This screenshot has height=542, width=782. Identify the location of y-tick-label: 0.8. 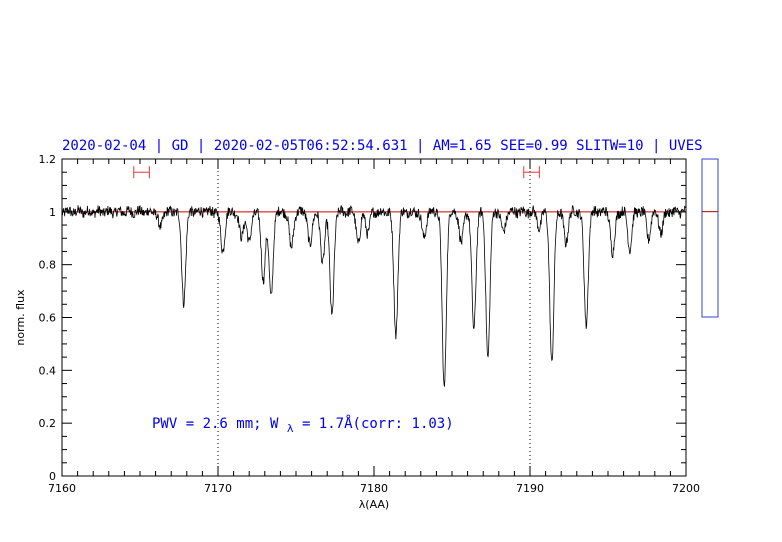
(48, 265).